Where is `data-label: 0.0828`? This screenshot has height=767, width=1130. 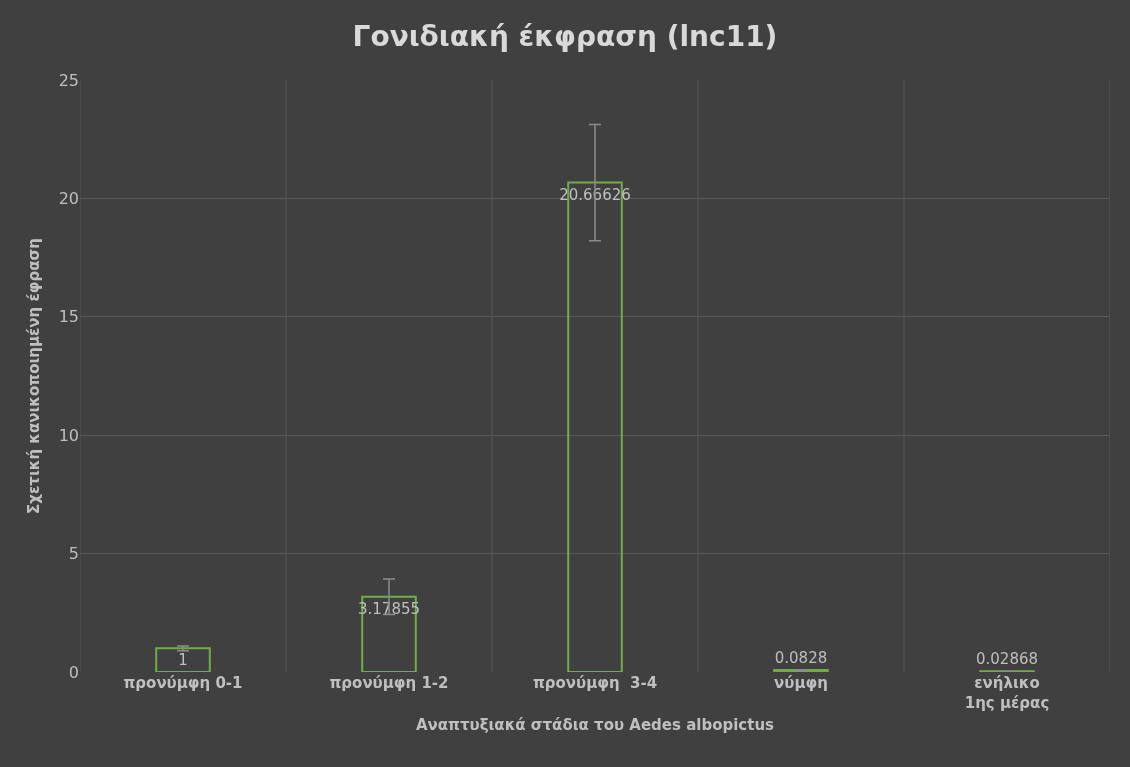 data-label: 0.0828 is located at coordinates (801, 658).